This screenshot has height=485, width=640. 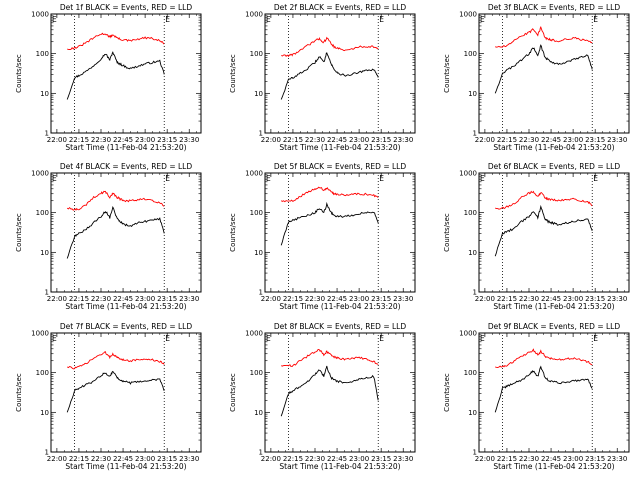 What do you see at coordinates (554, 7) in the screenshot?
I see `panel-title: Det 3f BLACK = Events, RED = LLD` at bounding box center [554, 7].